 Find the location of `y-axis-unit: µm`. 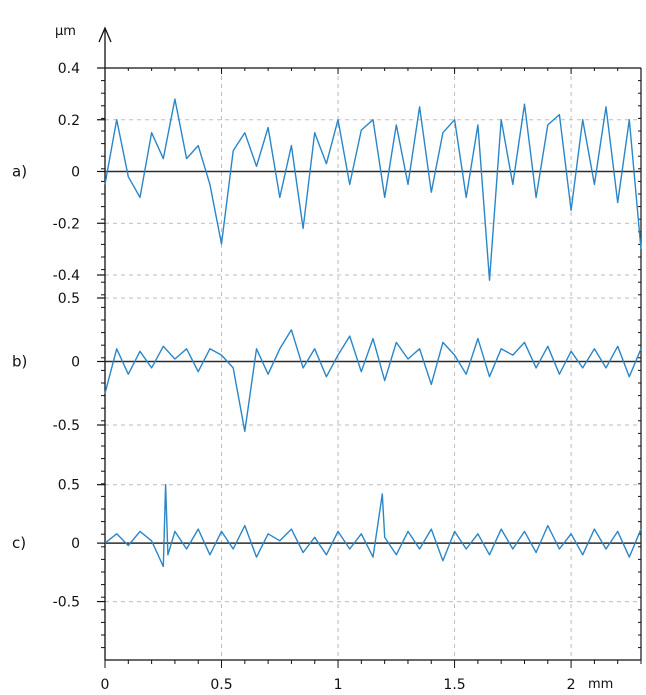

y-axis-unit: µm is located at coordinates (65, 31).